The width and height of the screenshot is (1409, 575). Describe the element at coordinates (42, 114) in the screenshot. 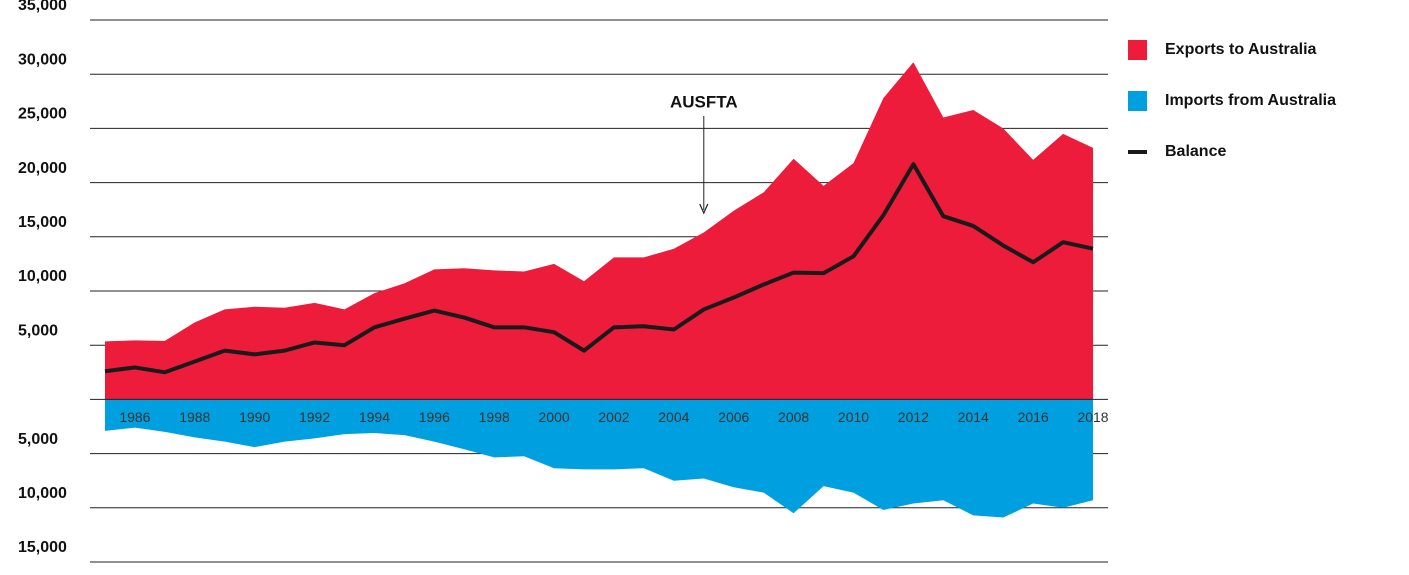

I see `y-tick-label: 25,000` at that location.